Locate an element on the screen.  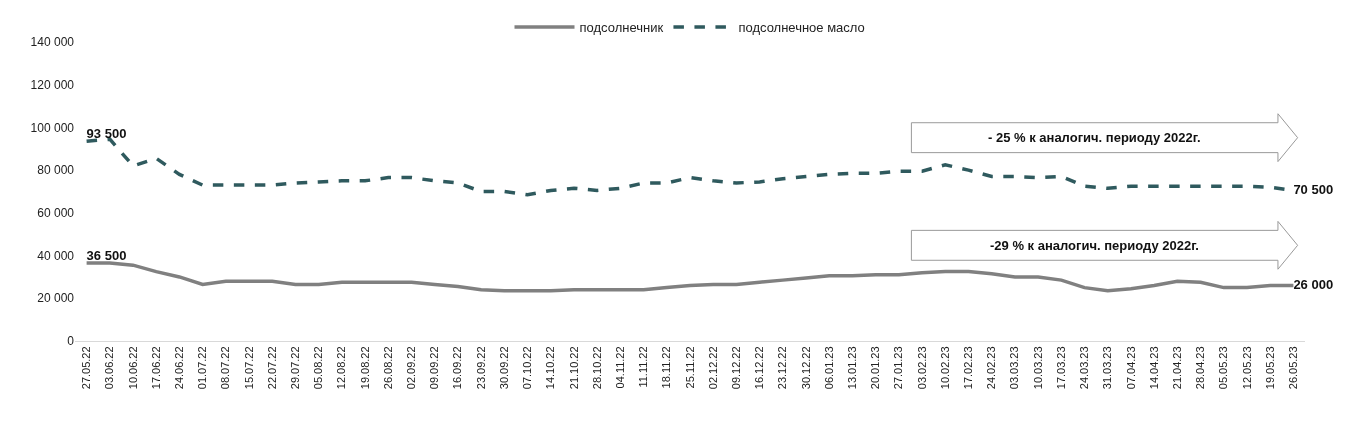
x-tick-label: 26.08.22 is located at coordinates (387, 368).